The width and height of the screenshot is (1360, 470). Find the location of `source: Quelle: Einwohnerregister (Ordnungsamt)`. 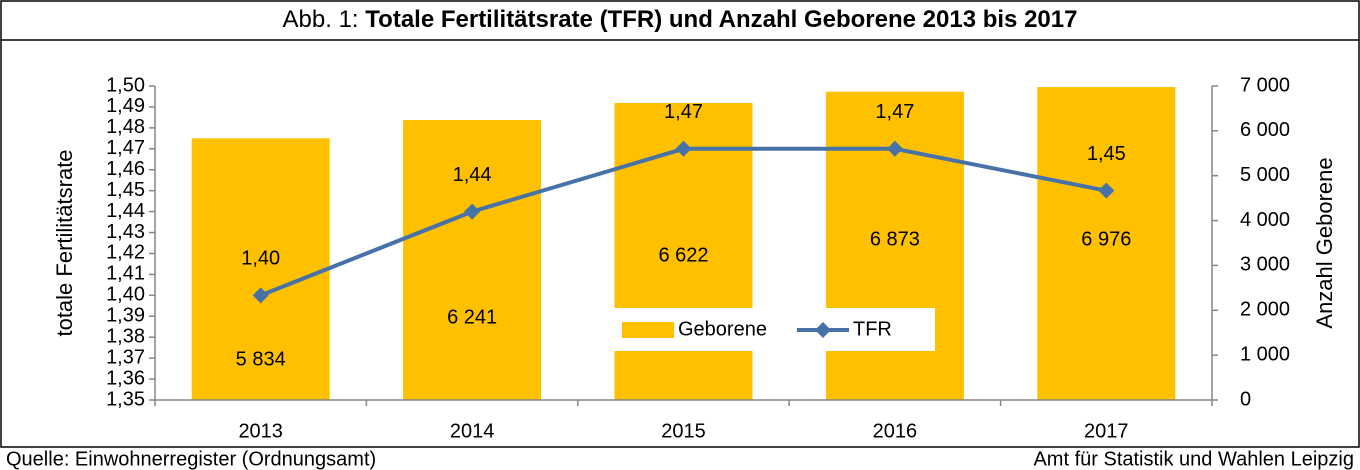

source: Quelle: Einwohnerregister (Ordnungsamt) is located at coordinates (191, 459).